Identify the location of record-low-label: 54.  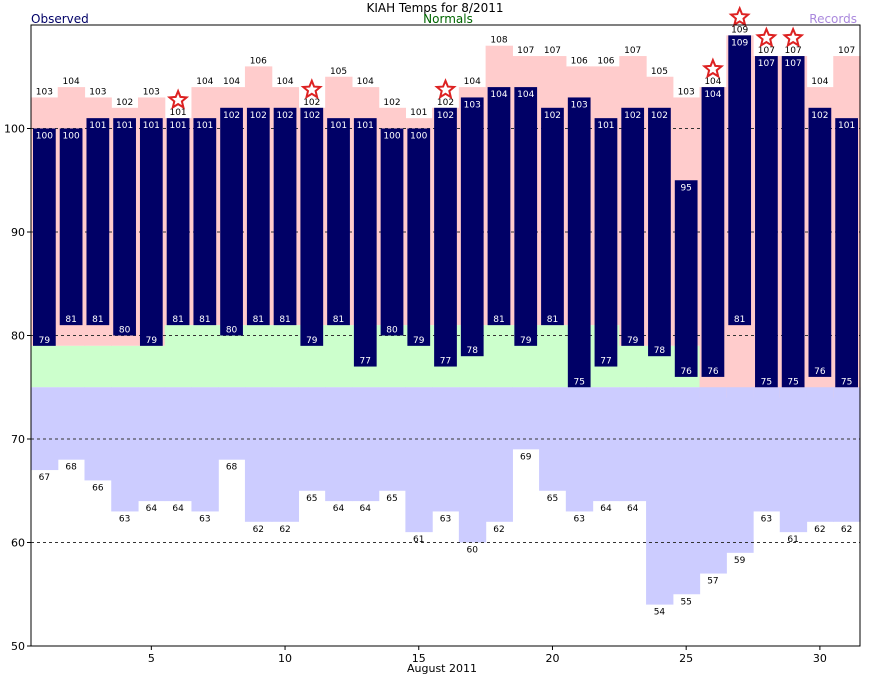
(660, 613).